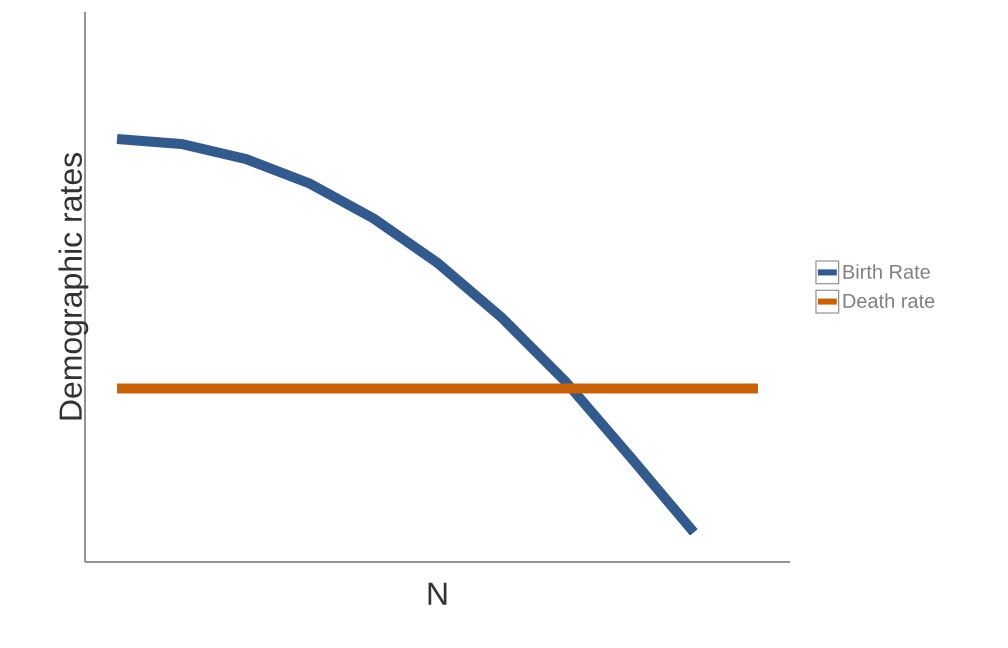 The height and width of the screenshot is (648, 1008). Describe the element at coordinates (73, 286) in the screenshot. I see `y-axis-title: Demographic rates` at that location.